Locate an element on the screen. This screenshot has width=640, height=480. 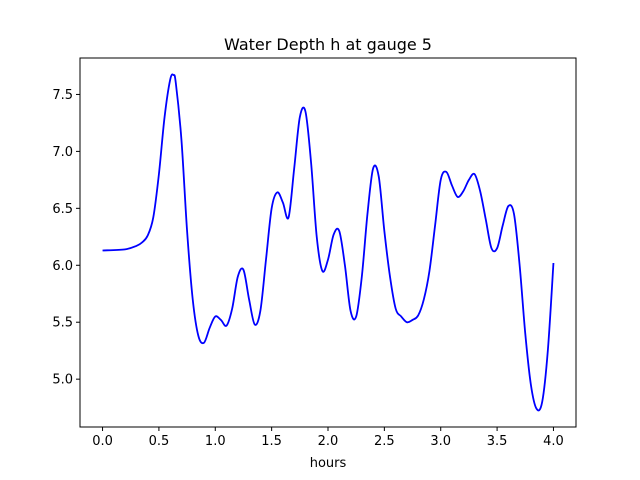
x-axis: 0.0 0.5 1.0 1.5 2.0 2.5 3.0 3.5 4.0 is located at coordinates (328, 438).